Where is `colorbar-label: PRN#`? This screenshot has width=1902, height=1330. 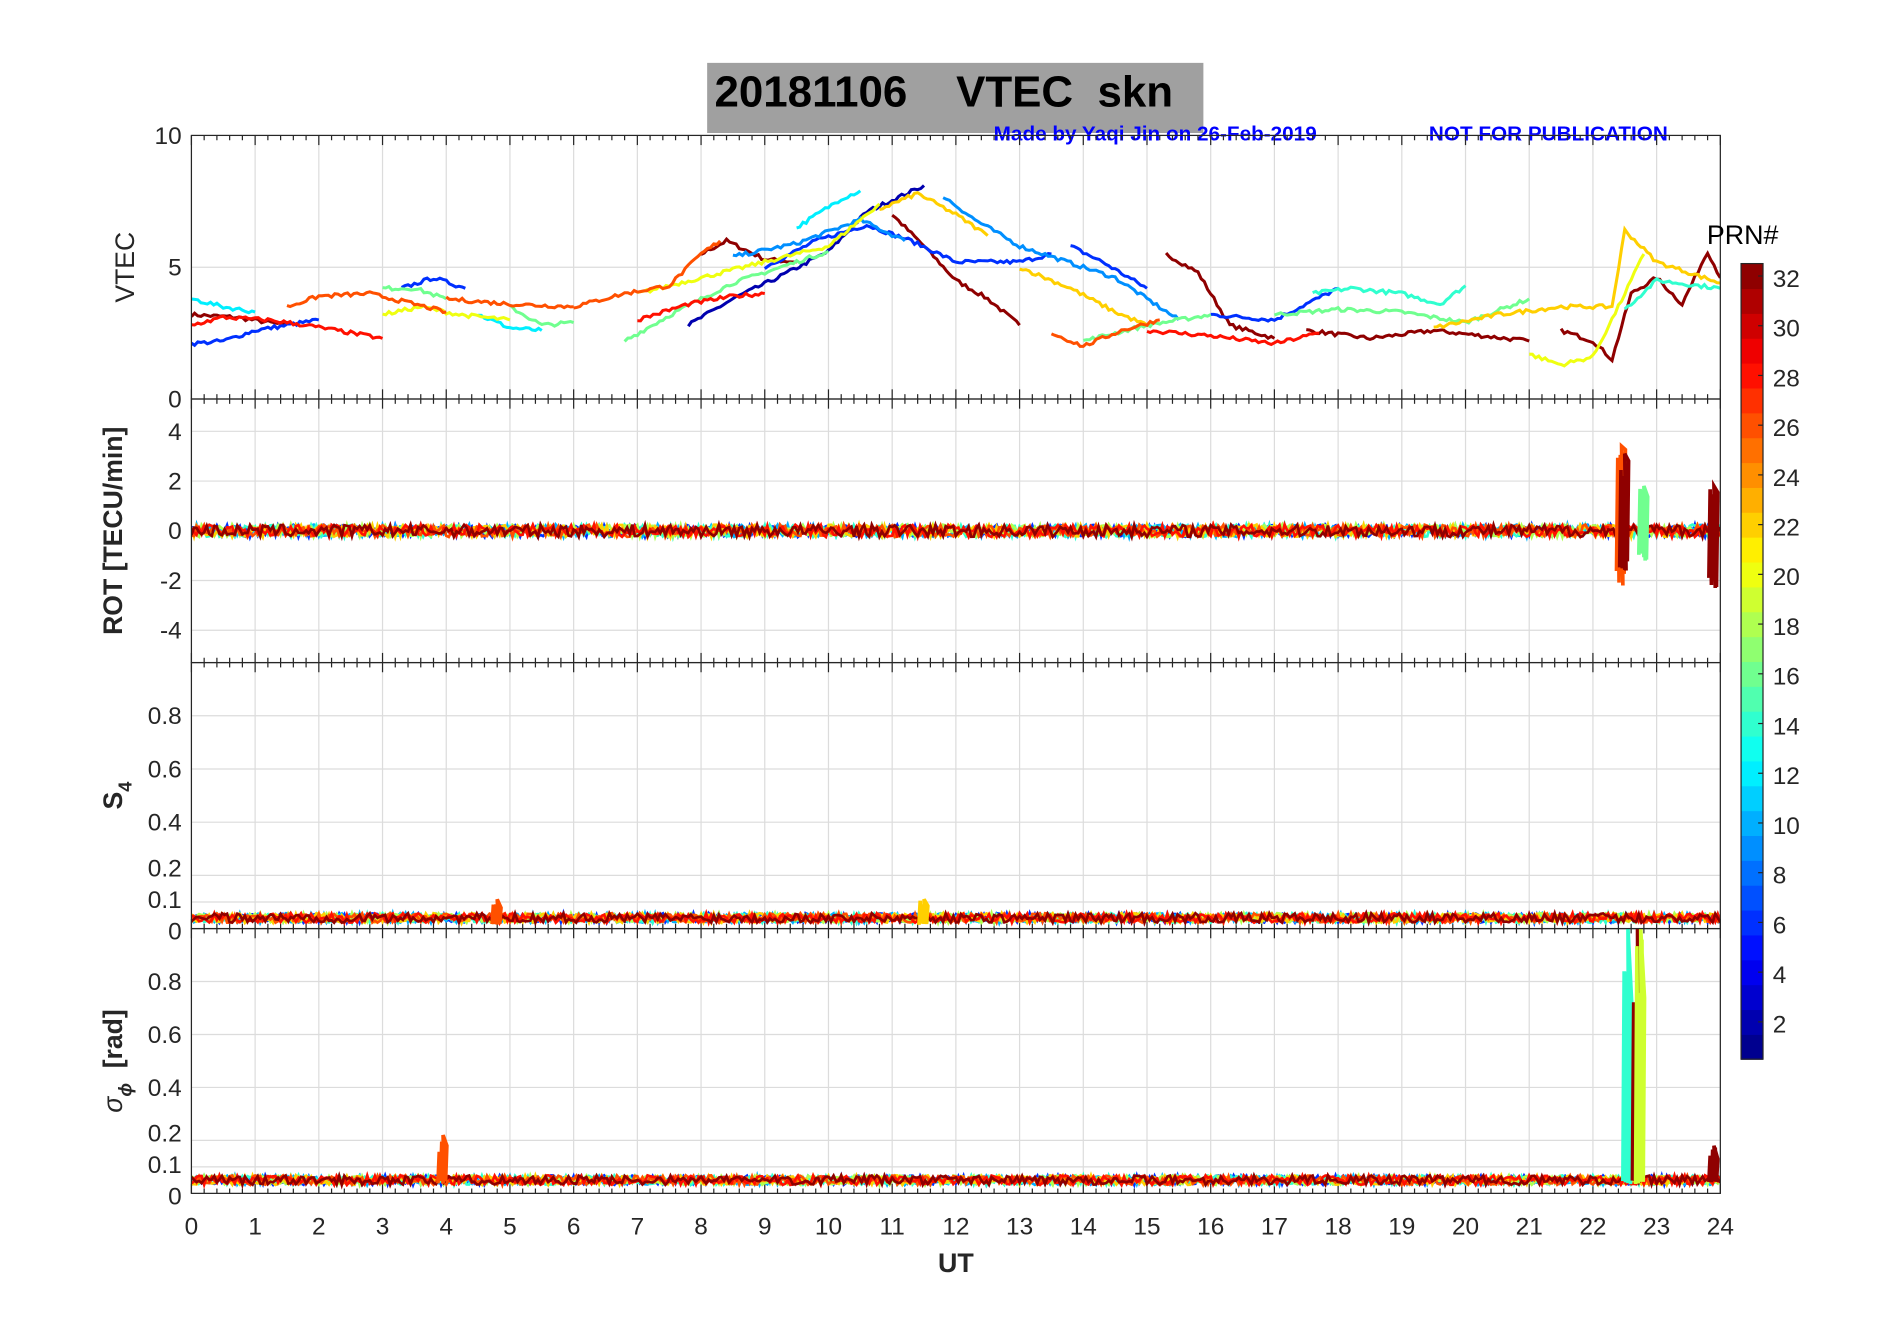 colorbar-label: PRN# is located at coordinates (1743, 235).